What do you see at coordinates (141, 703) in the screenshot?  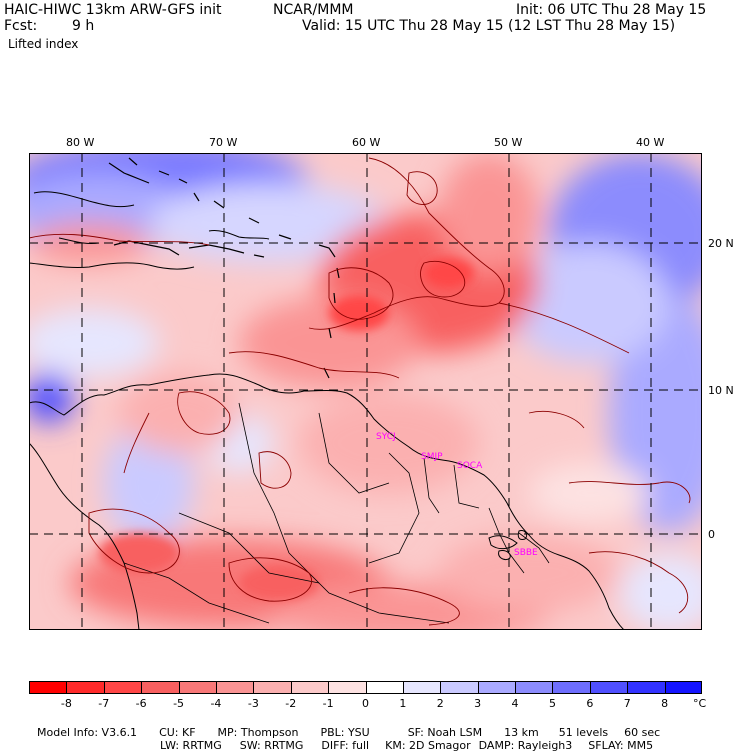 I see `colorbar-tick-label: -6` at bounding box center [141, 703].